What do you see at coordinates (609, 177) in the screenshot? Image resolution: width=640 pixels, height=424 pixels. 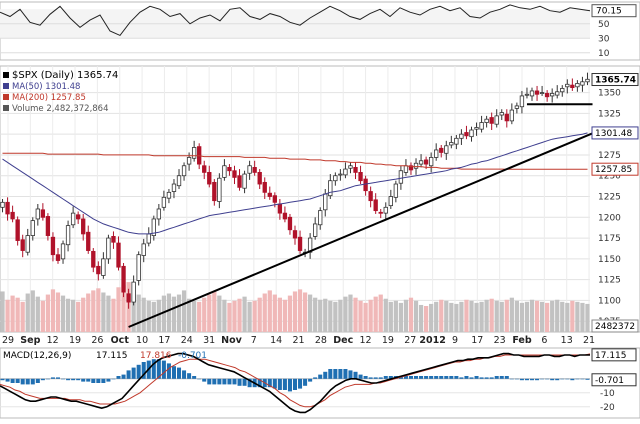 I see `price-y-tick-label: 1250` at bounding box center [609, 177].